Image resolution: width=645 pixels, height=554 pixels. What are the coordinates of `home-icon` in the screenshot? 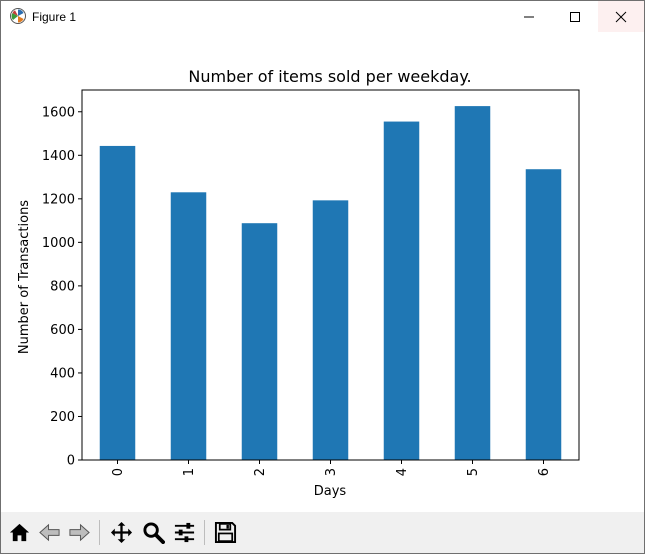 It's located at (19, 532).